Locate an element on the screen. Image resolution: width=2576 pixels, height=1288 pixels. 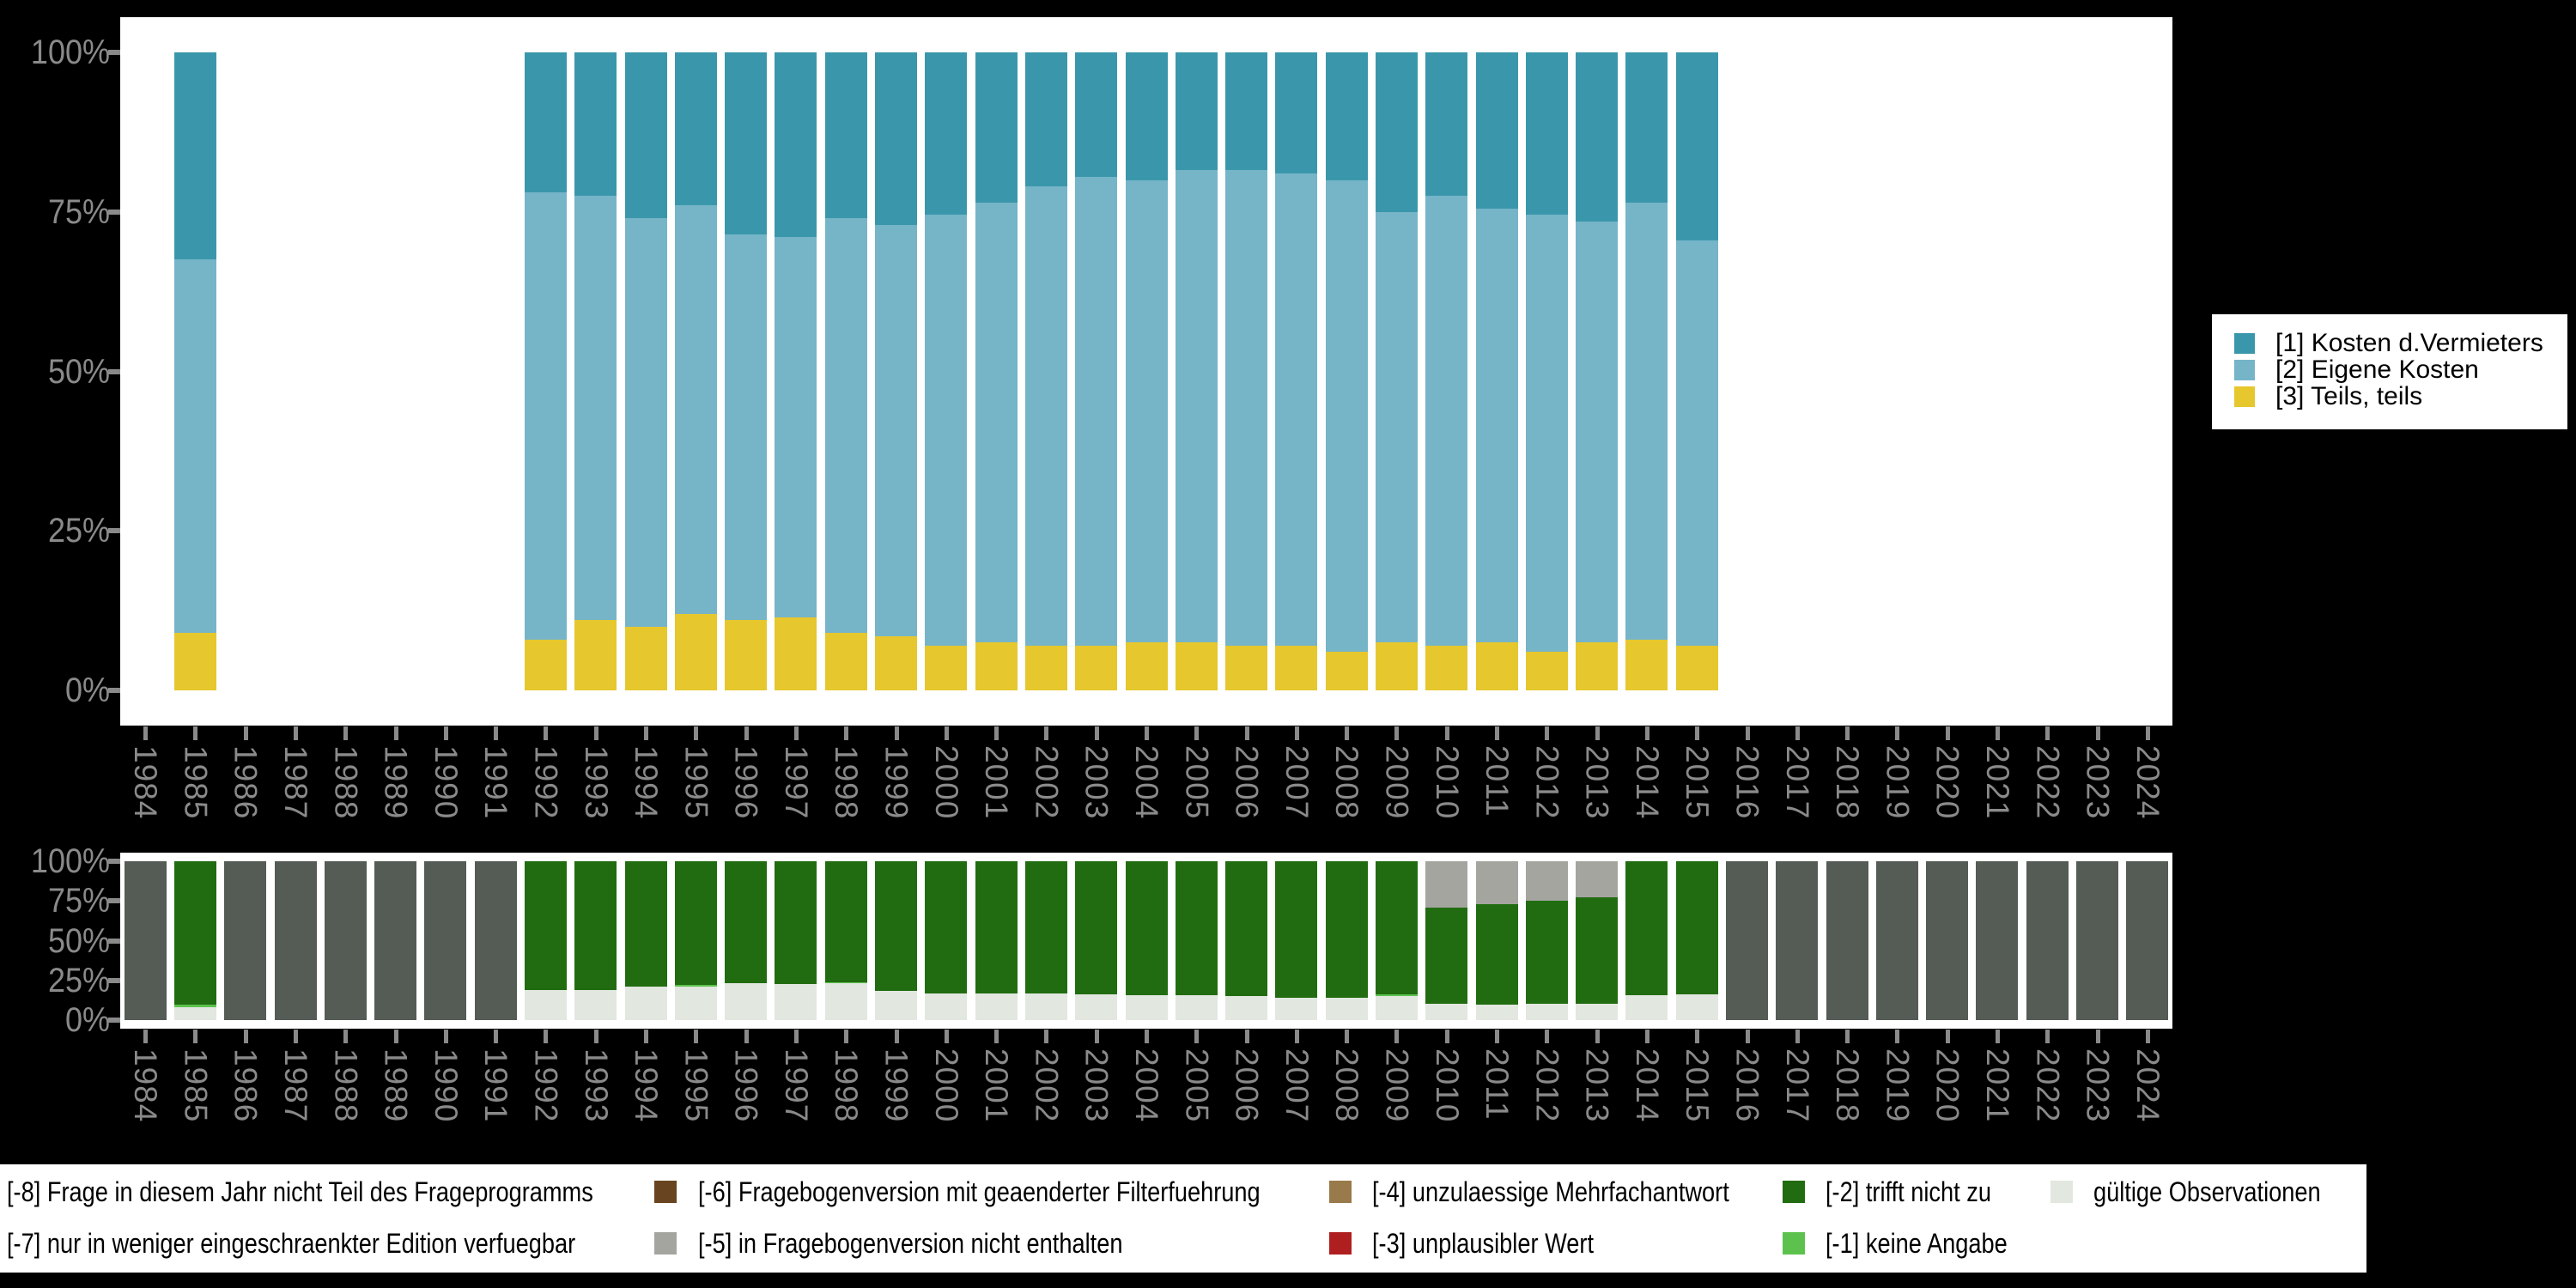
x-tick-label: 2004 is located at coordinates (1146, 782).